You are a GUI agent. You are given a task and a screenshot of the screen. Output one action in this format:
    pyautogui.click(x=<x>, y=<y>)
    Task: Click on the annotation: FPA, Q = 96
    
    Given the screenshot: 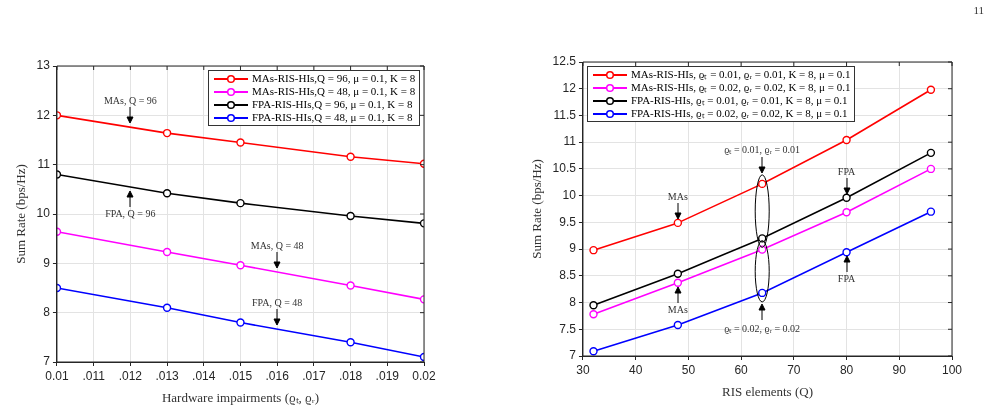 What is the action you would take?
    pyautogui.click(x=130, y=213)
    